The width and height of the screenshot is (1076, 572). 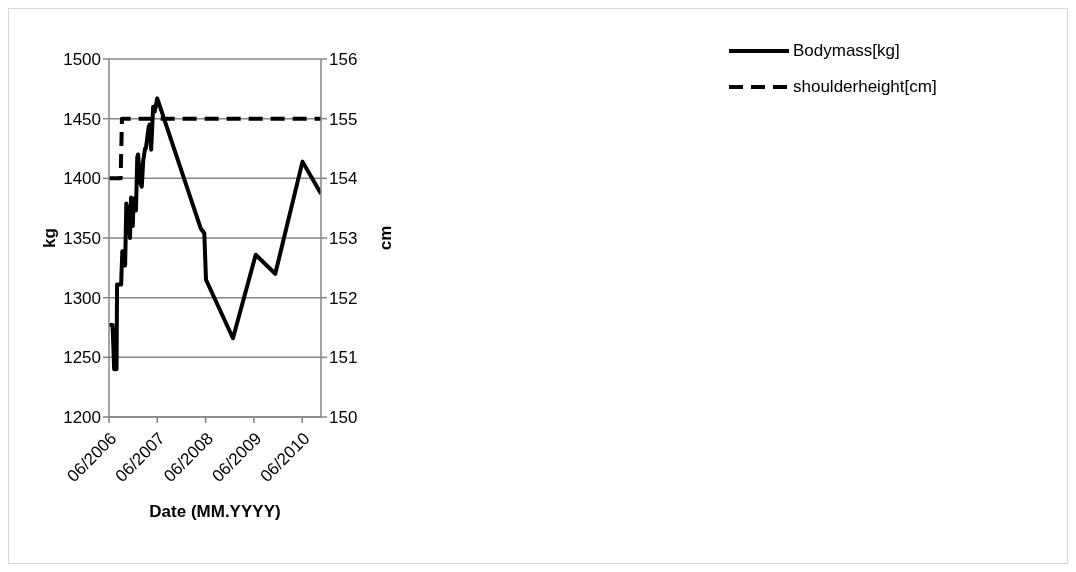 What do you see at coordinates (82, 239) in the screenshot?
I see `y-tick-label: 1350` at bounding box center [82, 239].